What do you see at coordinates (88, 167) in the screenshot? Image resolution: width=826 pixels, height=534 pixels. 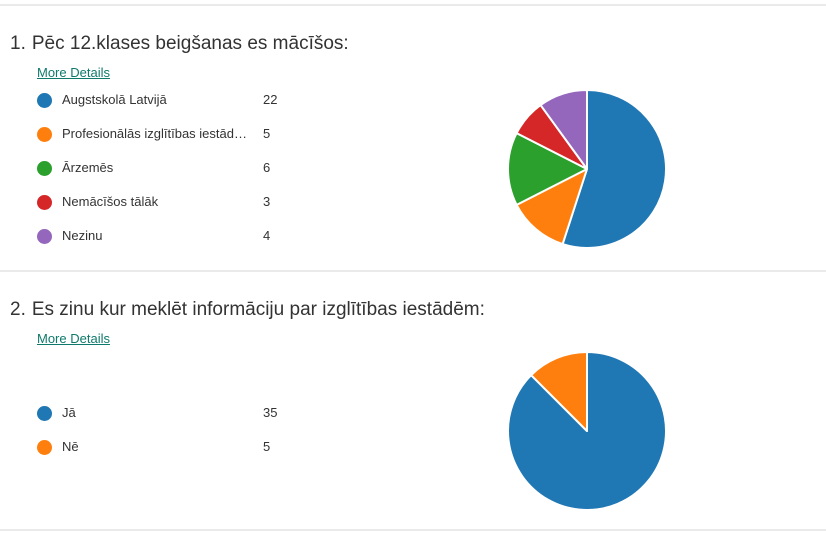 I see `legend-label: Ārzemēs` at bounding box center [88, 167].